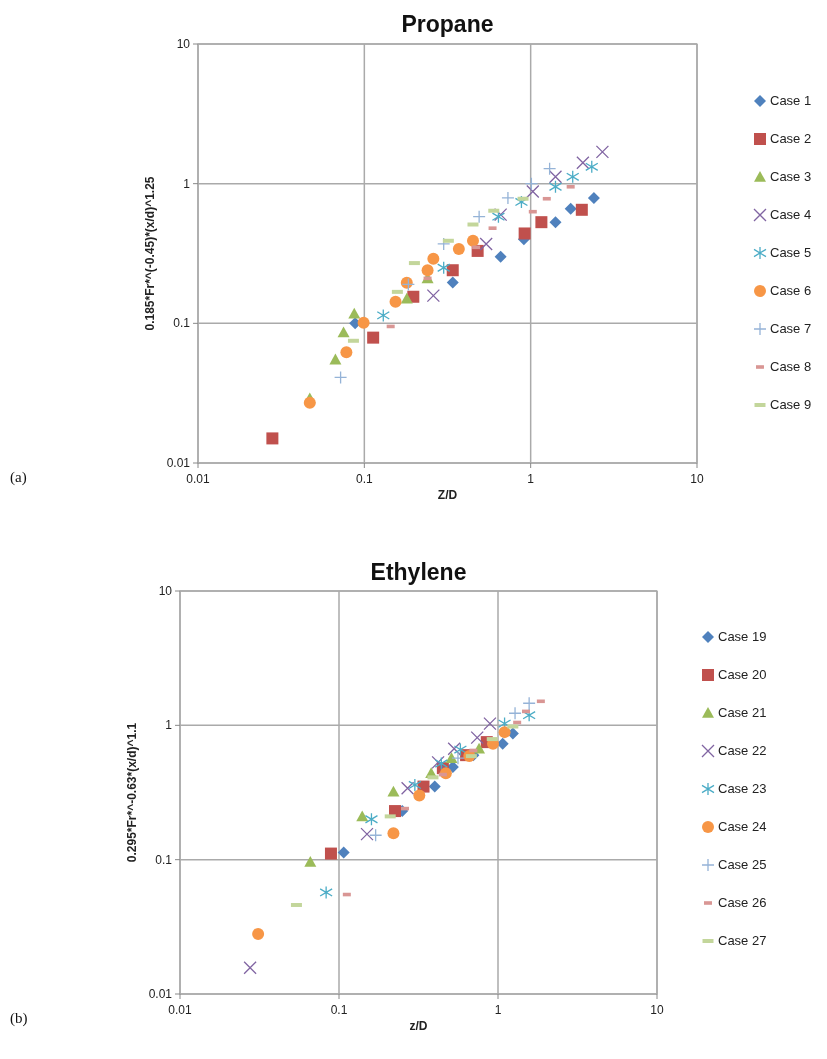  Describe the element at coordinates (742, 902) in the screenshot. I see `legend-label: Case 26` at that location.